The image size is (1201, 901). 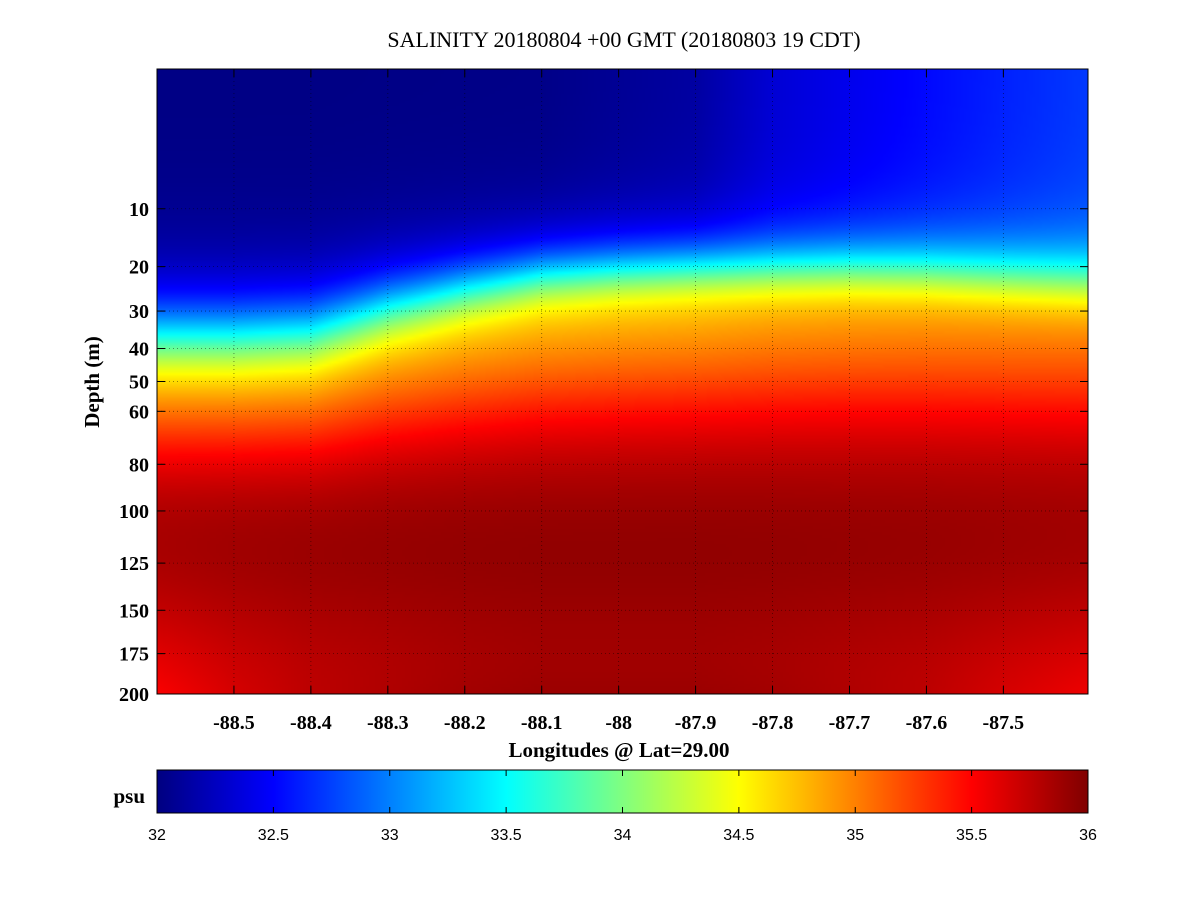 What do you see at coordinates (1088, 835) in the screenshot?
I see `colorbar-tick-label: 36` at bounding box center [1088, 835].